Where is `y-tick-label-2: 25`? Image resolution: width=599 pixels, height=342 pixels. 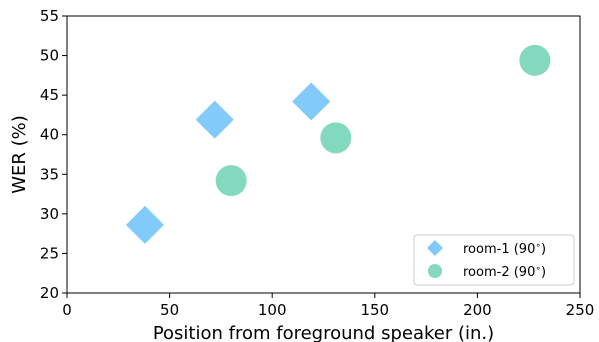
y-tick-label-2: 25 is located at coordinates (49, 253).